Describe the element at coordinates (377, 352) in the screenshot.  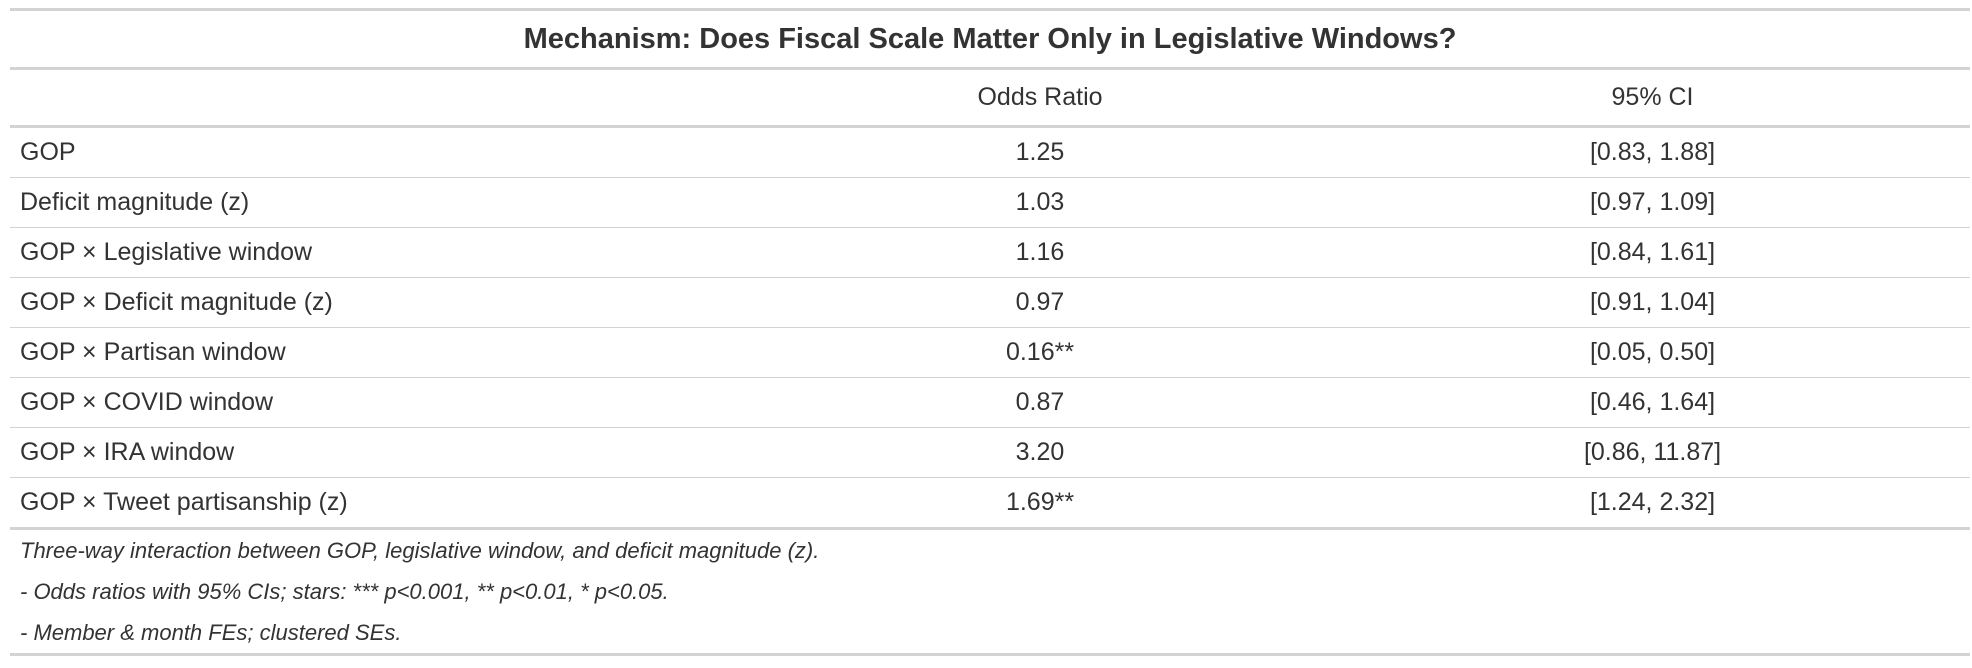
I see `row-term: GOP × Partisan window` at that location.